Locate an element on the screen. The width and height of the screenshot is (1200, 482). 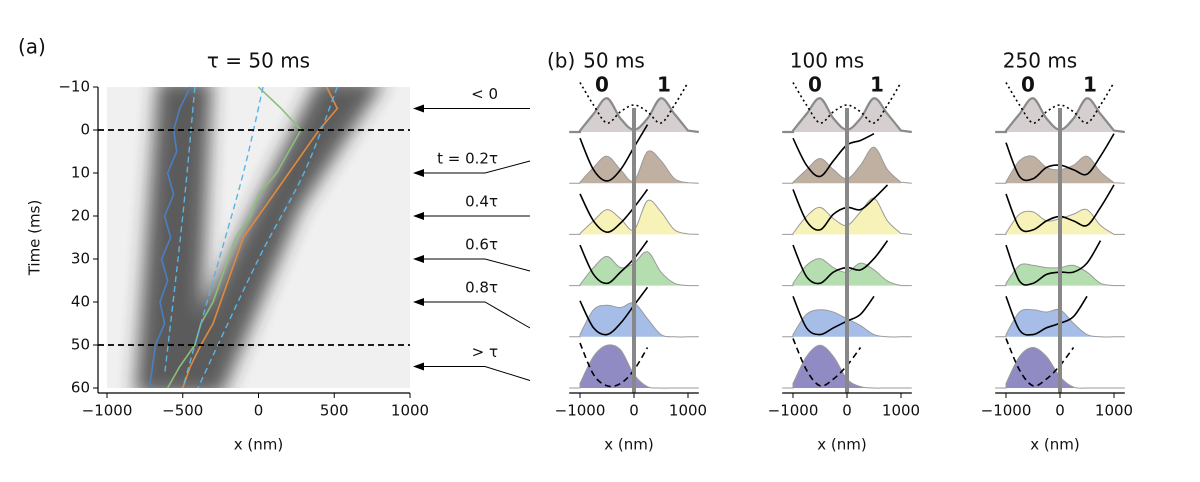
chart-title: 50 ms is located at coordinates (614, 61).